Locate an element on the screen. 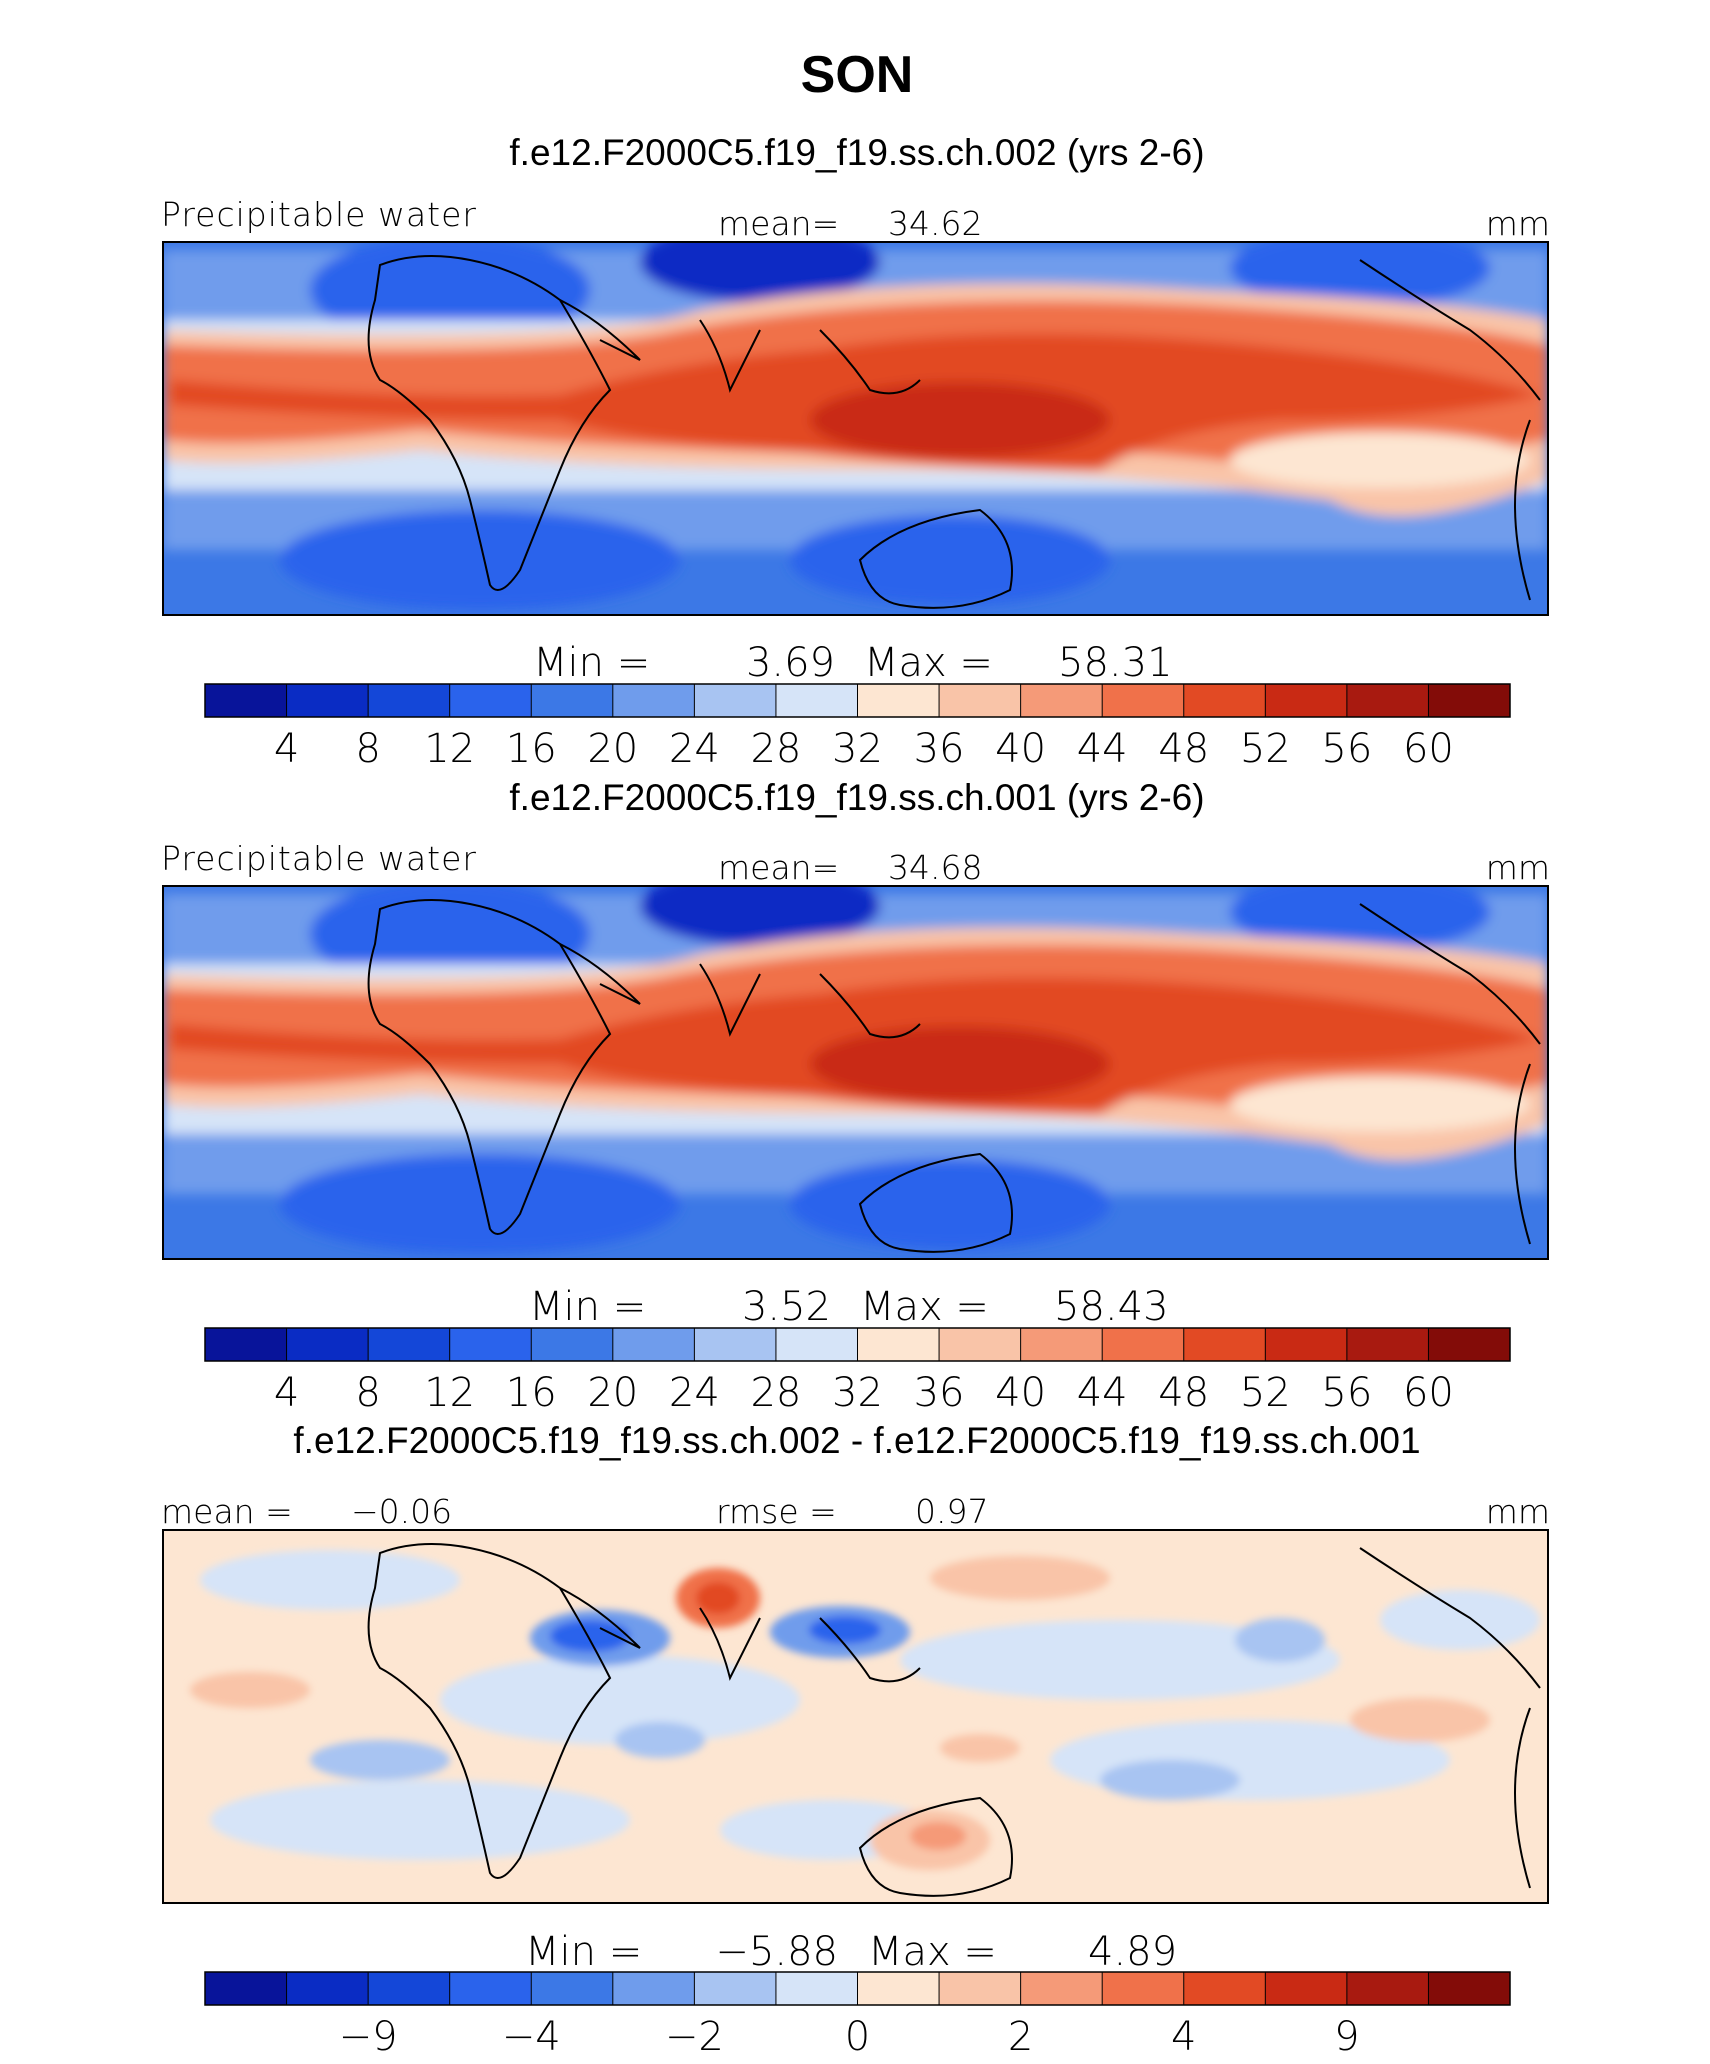 The height and width of the screenshot is (2064, 1710). panel-1-map is located at coordinates (855, 428).